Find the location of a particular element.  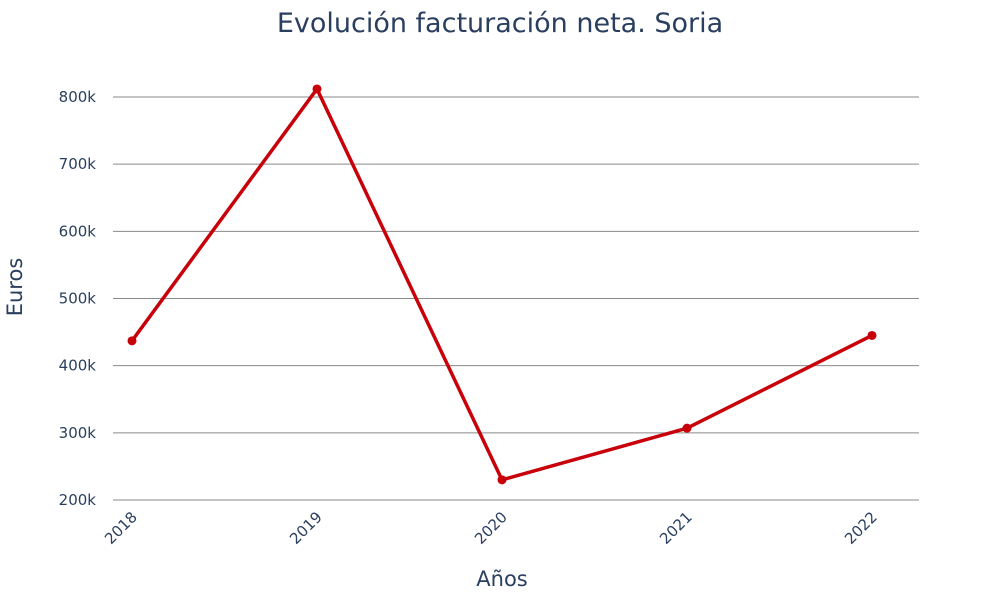

chart-title: Evolución facturación neta. Soria is located at coordinates (500, 23).